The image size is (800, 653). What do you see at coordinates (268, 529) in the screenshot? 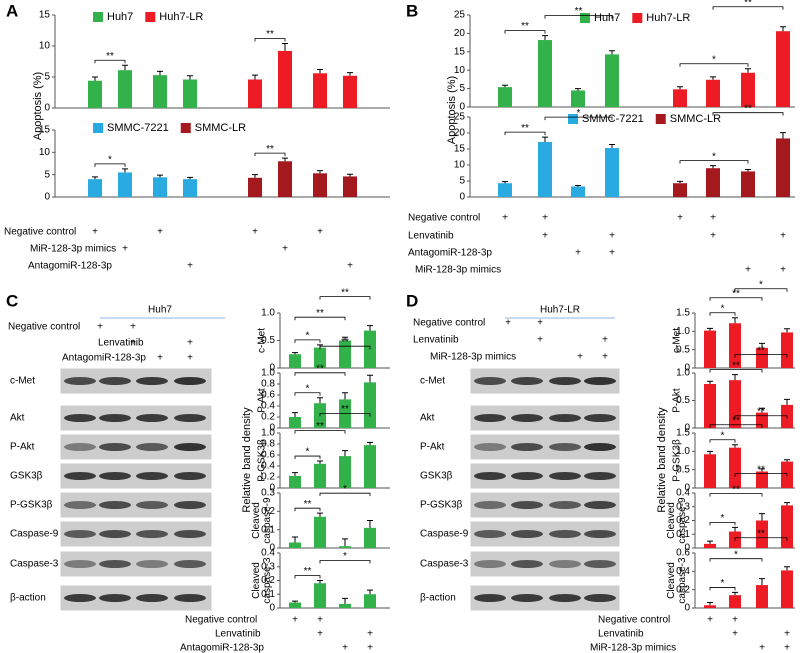
I see `y-tick-label: 0.1` at bounding box center [268, 529].